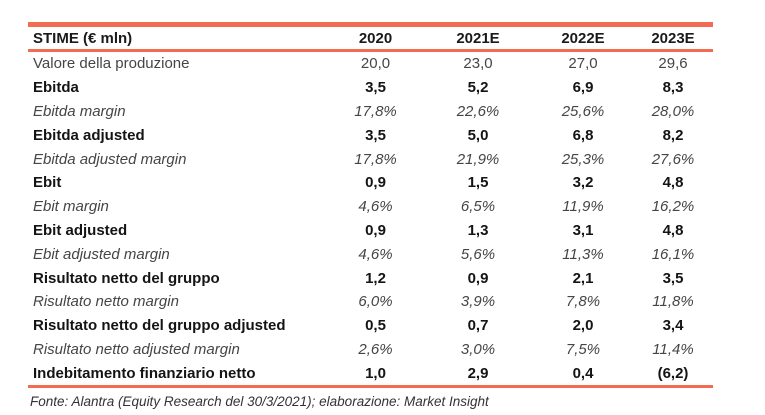 The height and width of the screenshot is (415, 765). What do you see at coordinates (583, 254) in the screenshot?
I see `cell-value: 11,3%` at bounding box center [583, 254].